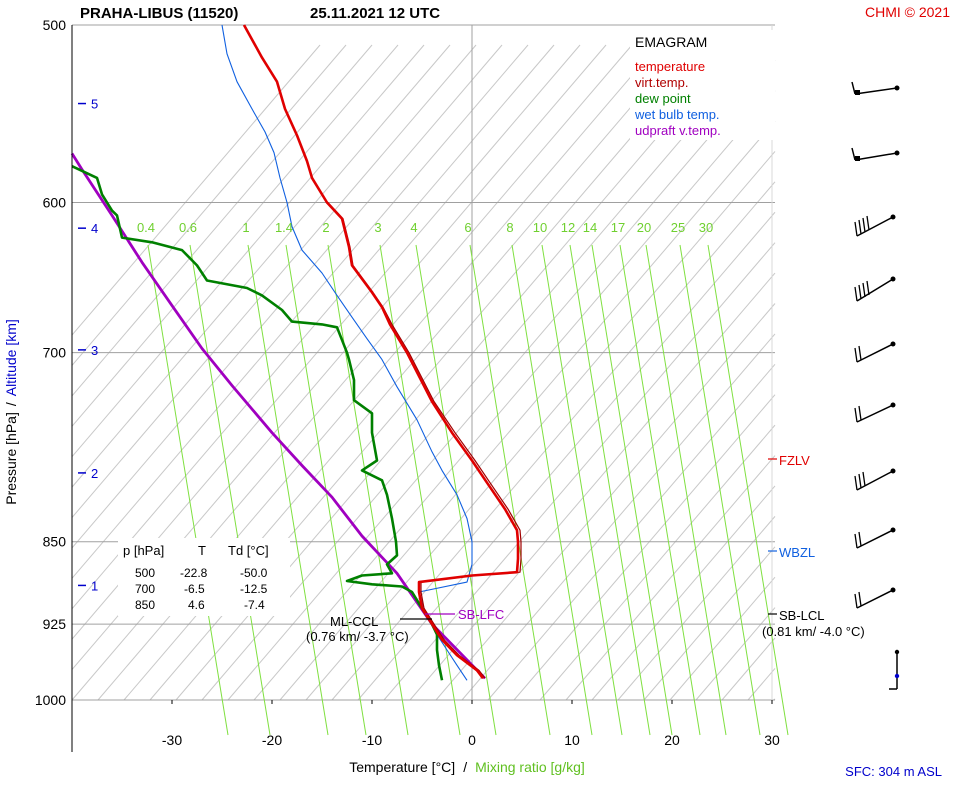 This screenshot has height=800, width=960. I want to click on table-cell: 500, so click(145, 573).